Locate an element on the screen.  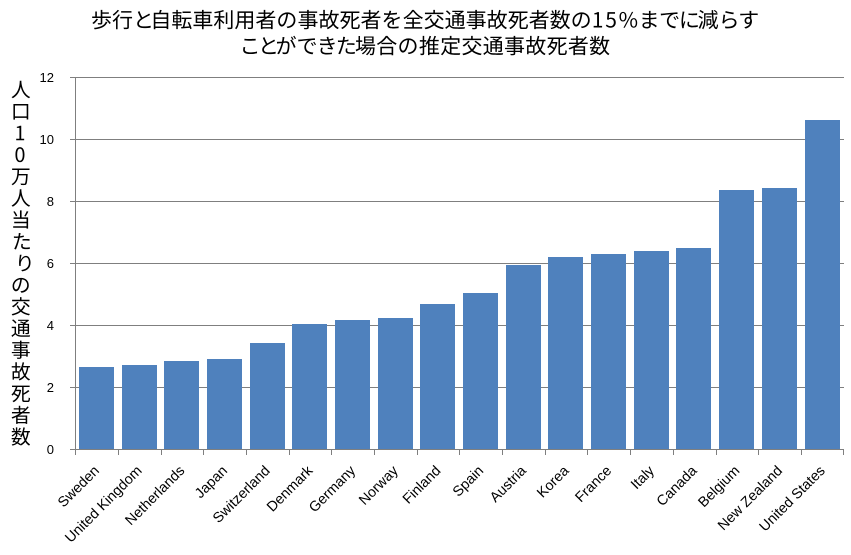
svg-text: 8 is located at coordinates (50, 201).